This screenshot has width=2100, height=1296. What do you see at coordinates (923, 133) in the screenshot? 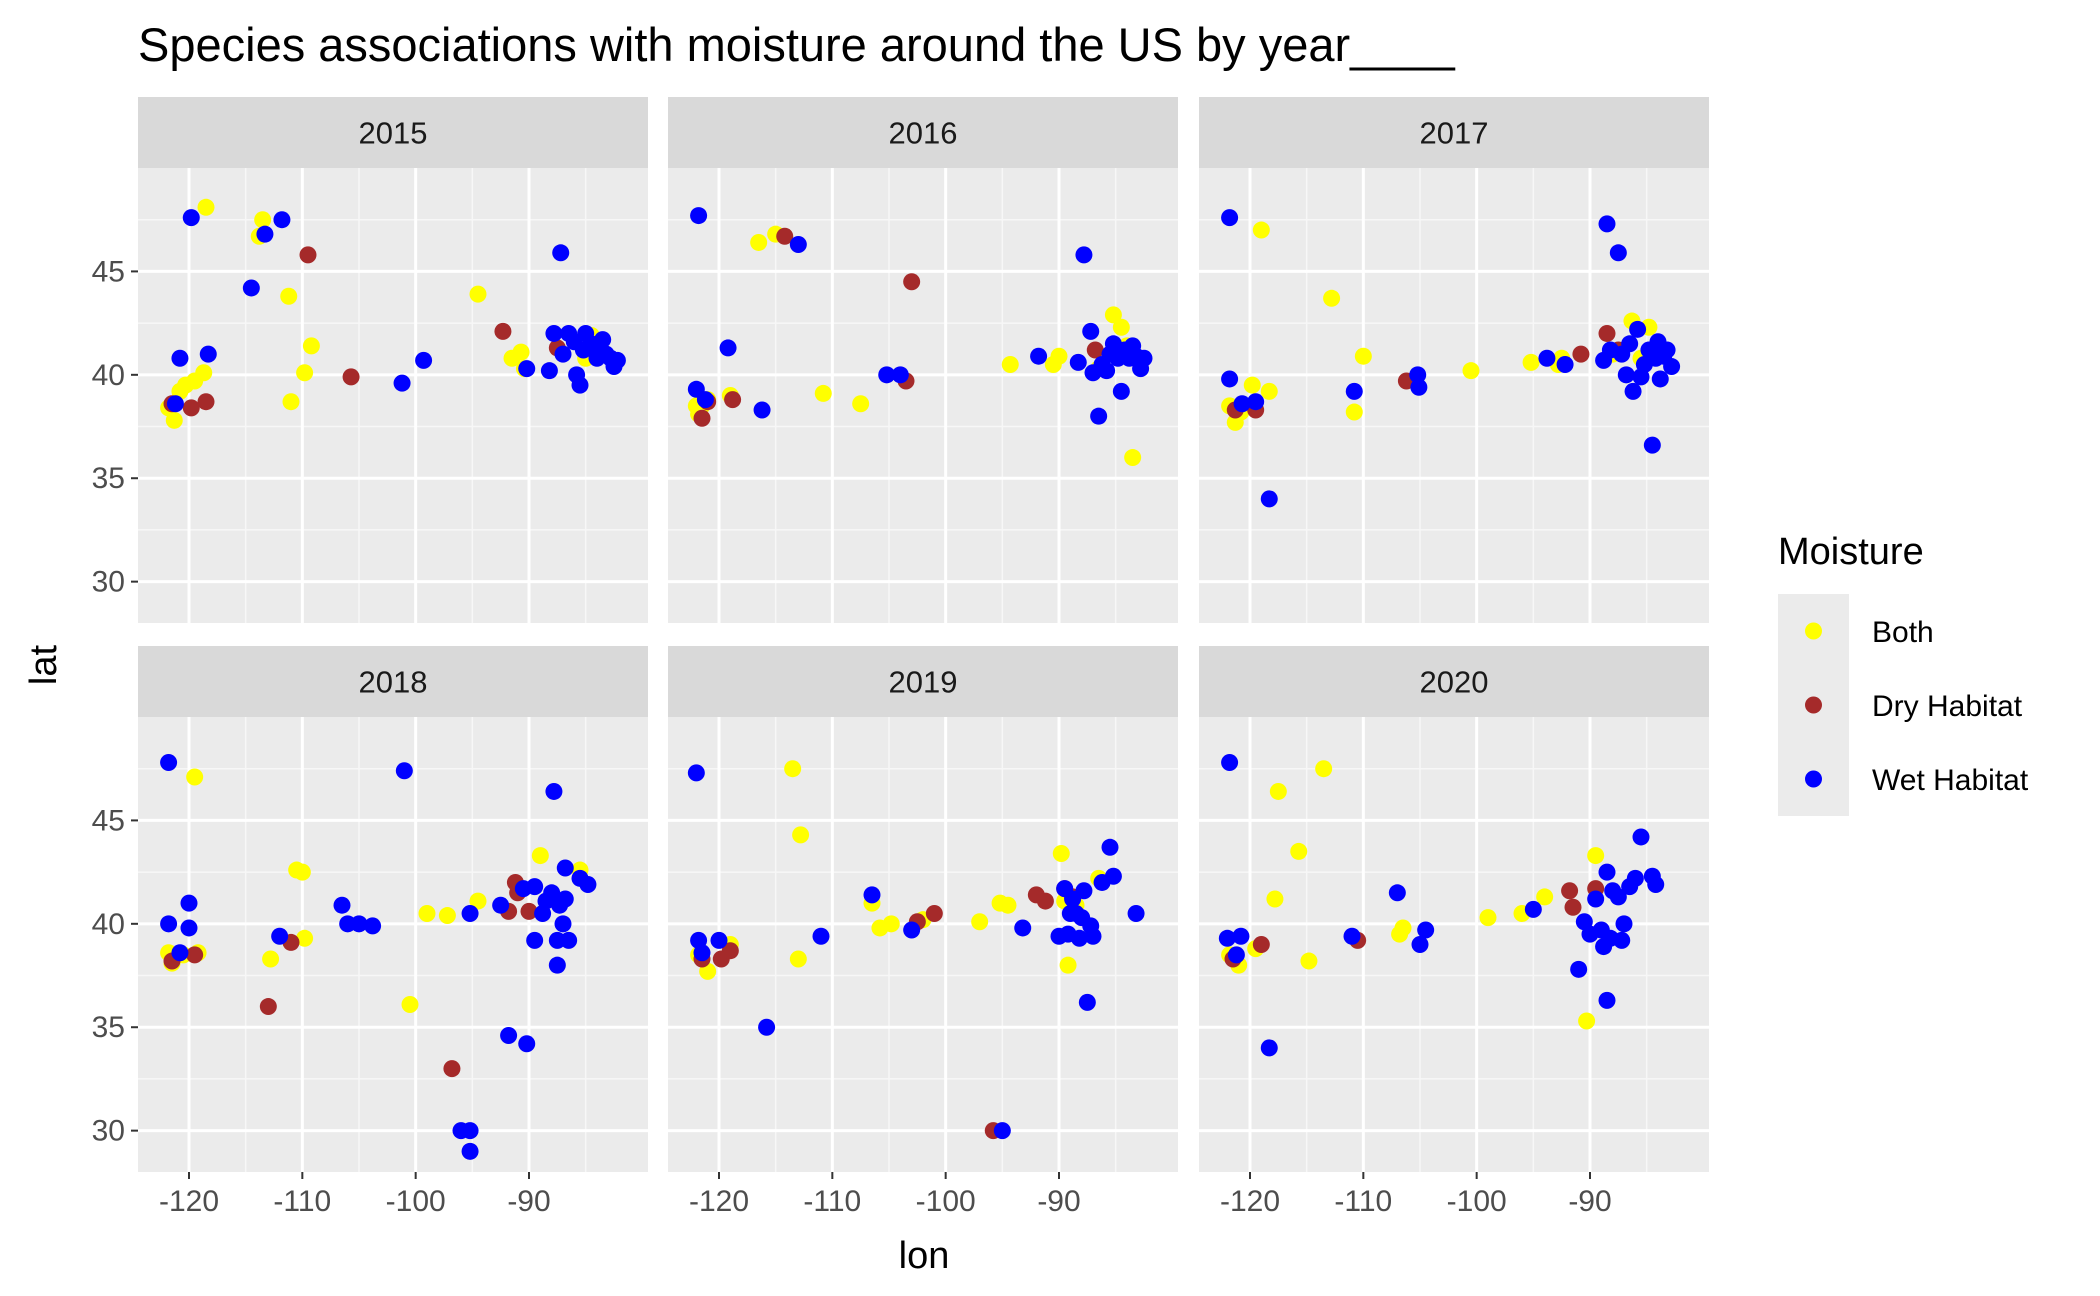
I see `facet-strip-label: 2016` at bounding box center [923, 133].